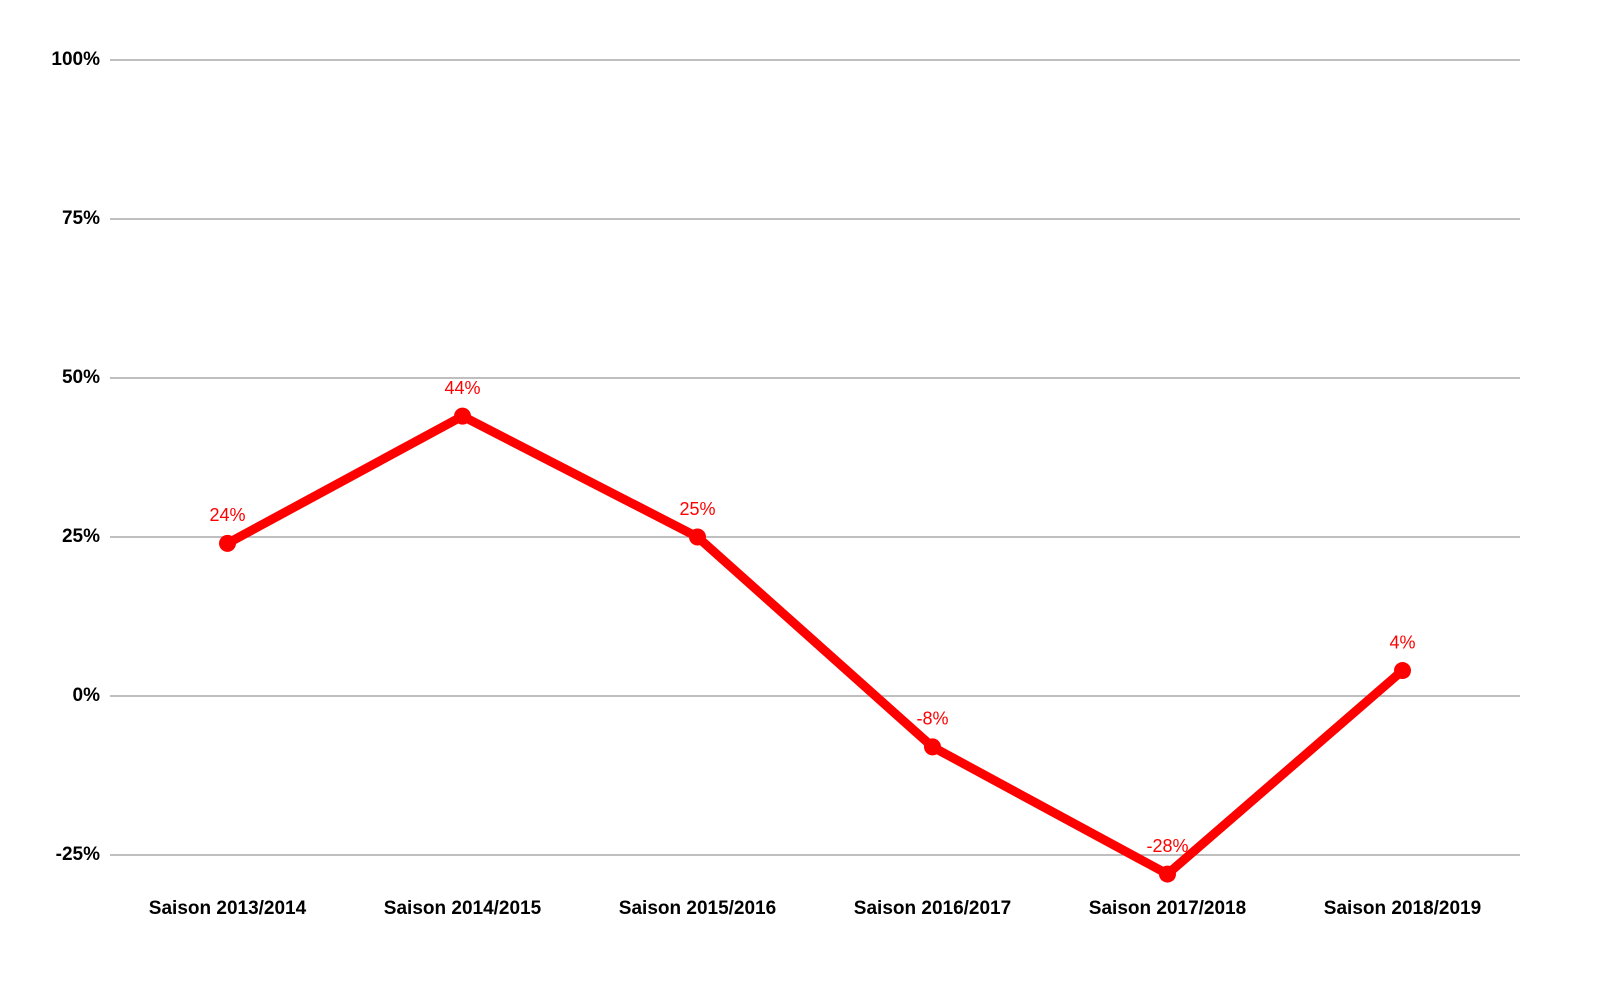 This screenshot has width=1600, height=989. Describe the element at coordinates (81, 218) in the screenshot. I see `y-tick-label: 75%` at that location.